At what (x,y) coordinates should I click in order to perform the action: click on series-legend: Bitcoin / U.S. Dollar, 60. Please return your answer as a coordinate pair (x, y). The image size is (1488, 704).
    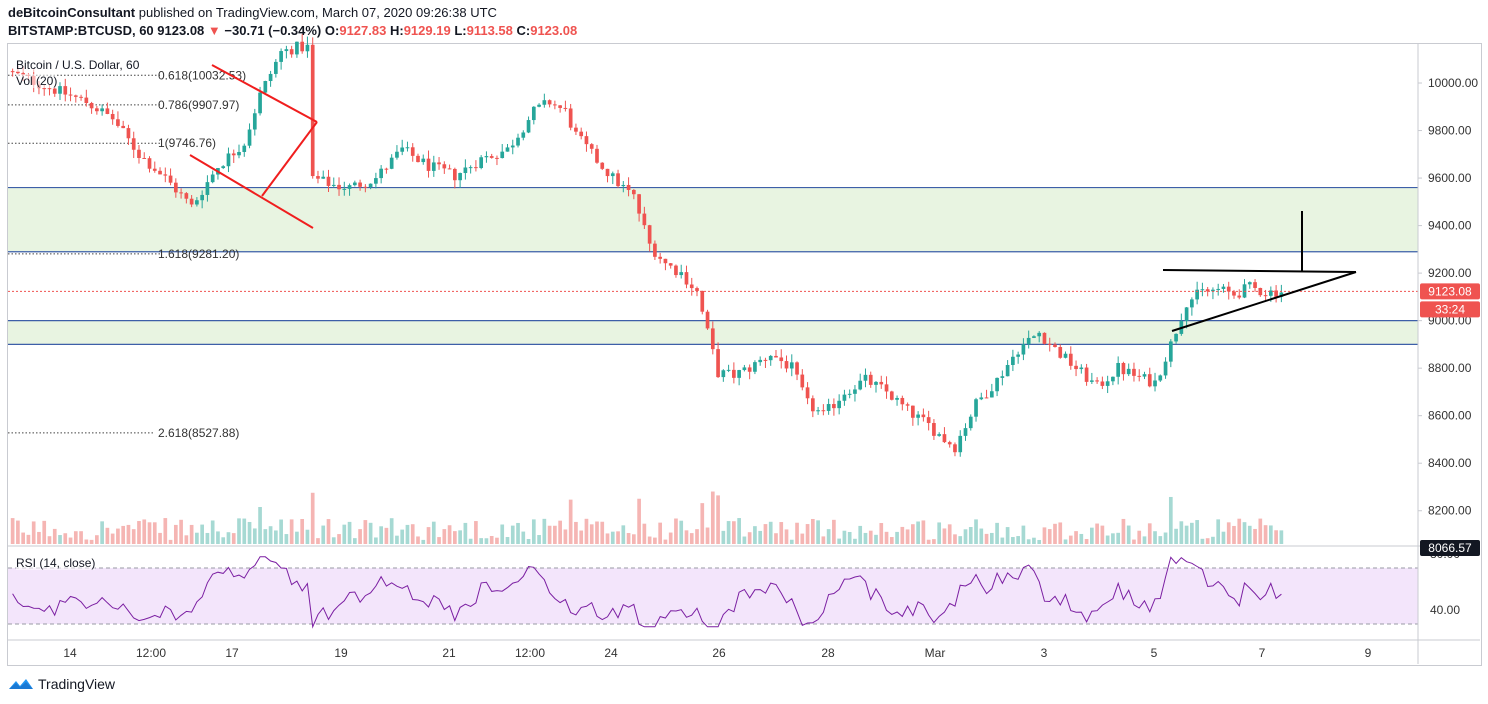
    Looking at the image, I should click on (78, 65).